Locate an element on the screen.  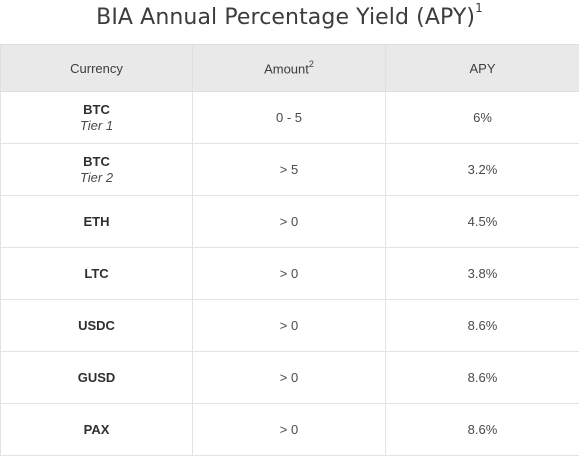
currency-cell: GUSD is located at coordinates (96, 377).